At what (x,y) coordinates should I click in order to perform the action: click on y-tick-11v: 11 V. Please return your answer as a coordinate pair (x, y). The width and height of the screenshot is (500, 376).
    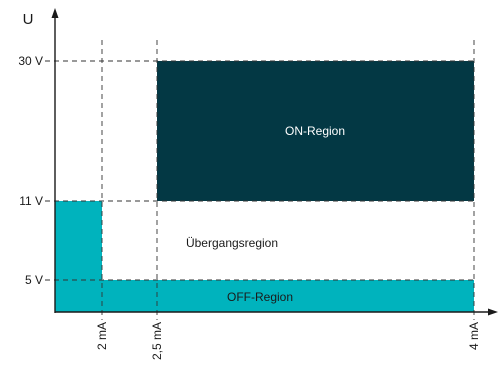
    Looking at the image, I should click on (31, 201).